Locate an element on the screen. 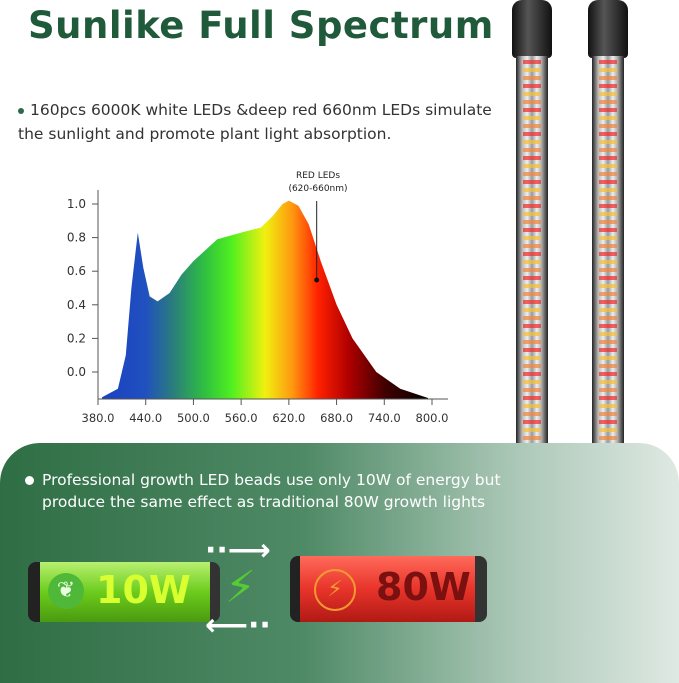  battery-80w: ⚡ 80W is located at coordinates (388, 589).